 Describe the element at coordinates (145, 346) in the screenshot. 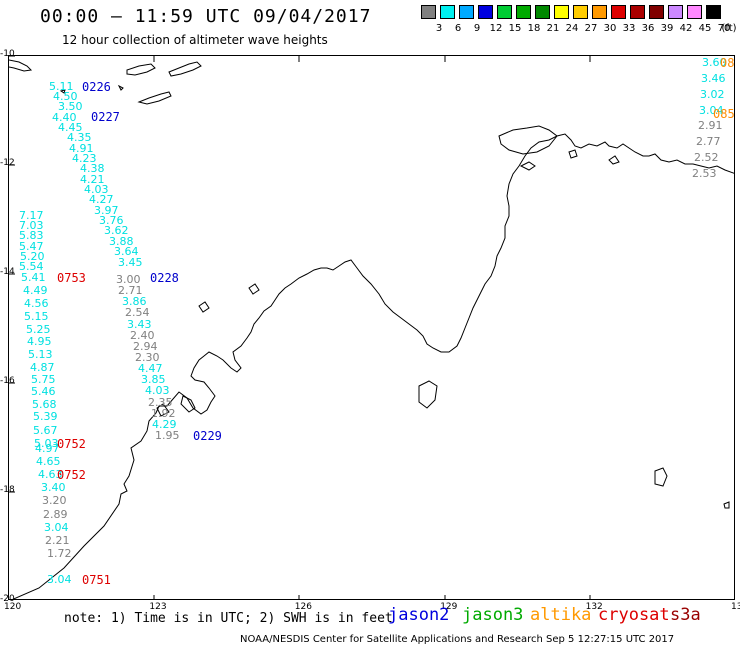

I see `wave-height-label: 2.94` at that location.